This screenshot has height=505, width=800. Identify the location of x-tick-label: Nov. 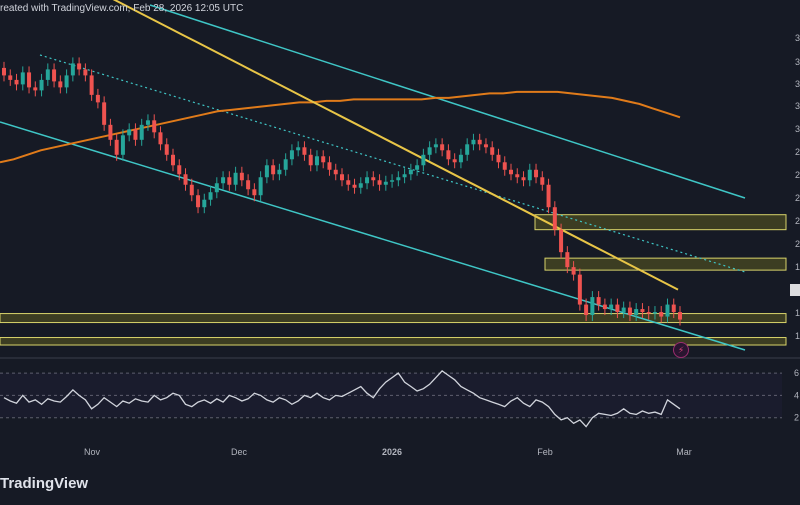
(92, 452).